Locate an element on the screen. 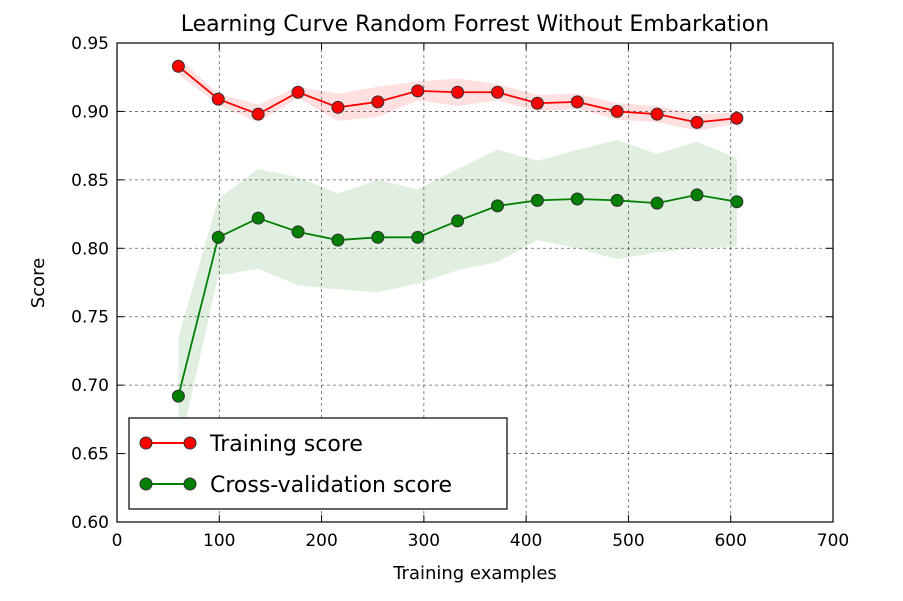 The image size is (903, 601). y-tick-label: 0.65 is located at coordinates (90, 455).